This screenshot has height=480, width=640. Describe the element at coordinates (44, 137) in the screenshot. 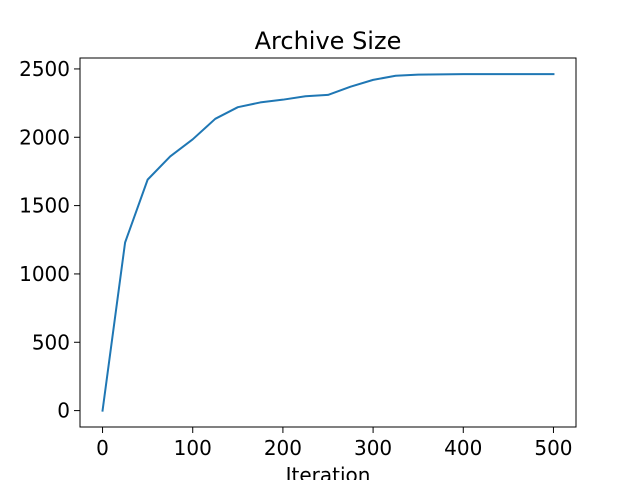

I see `y-tick-label: 2000` at that location.